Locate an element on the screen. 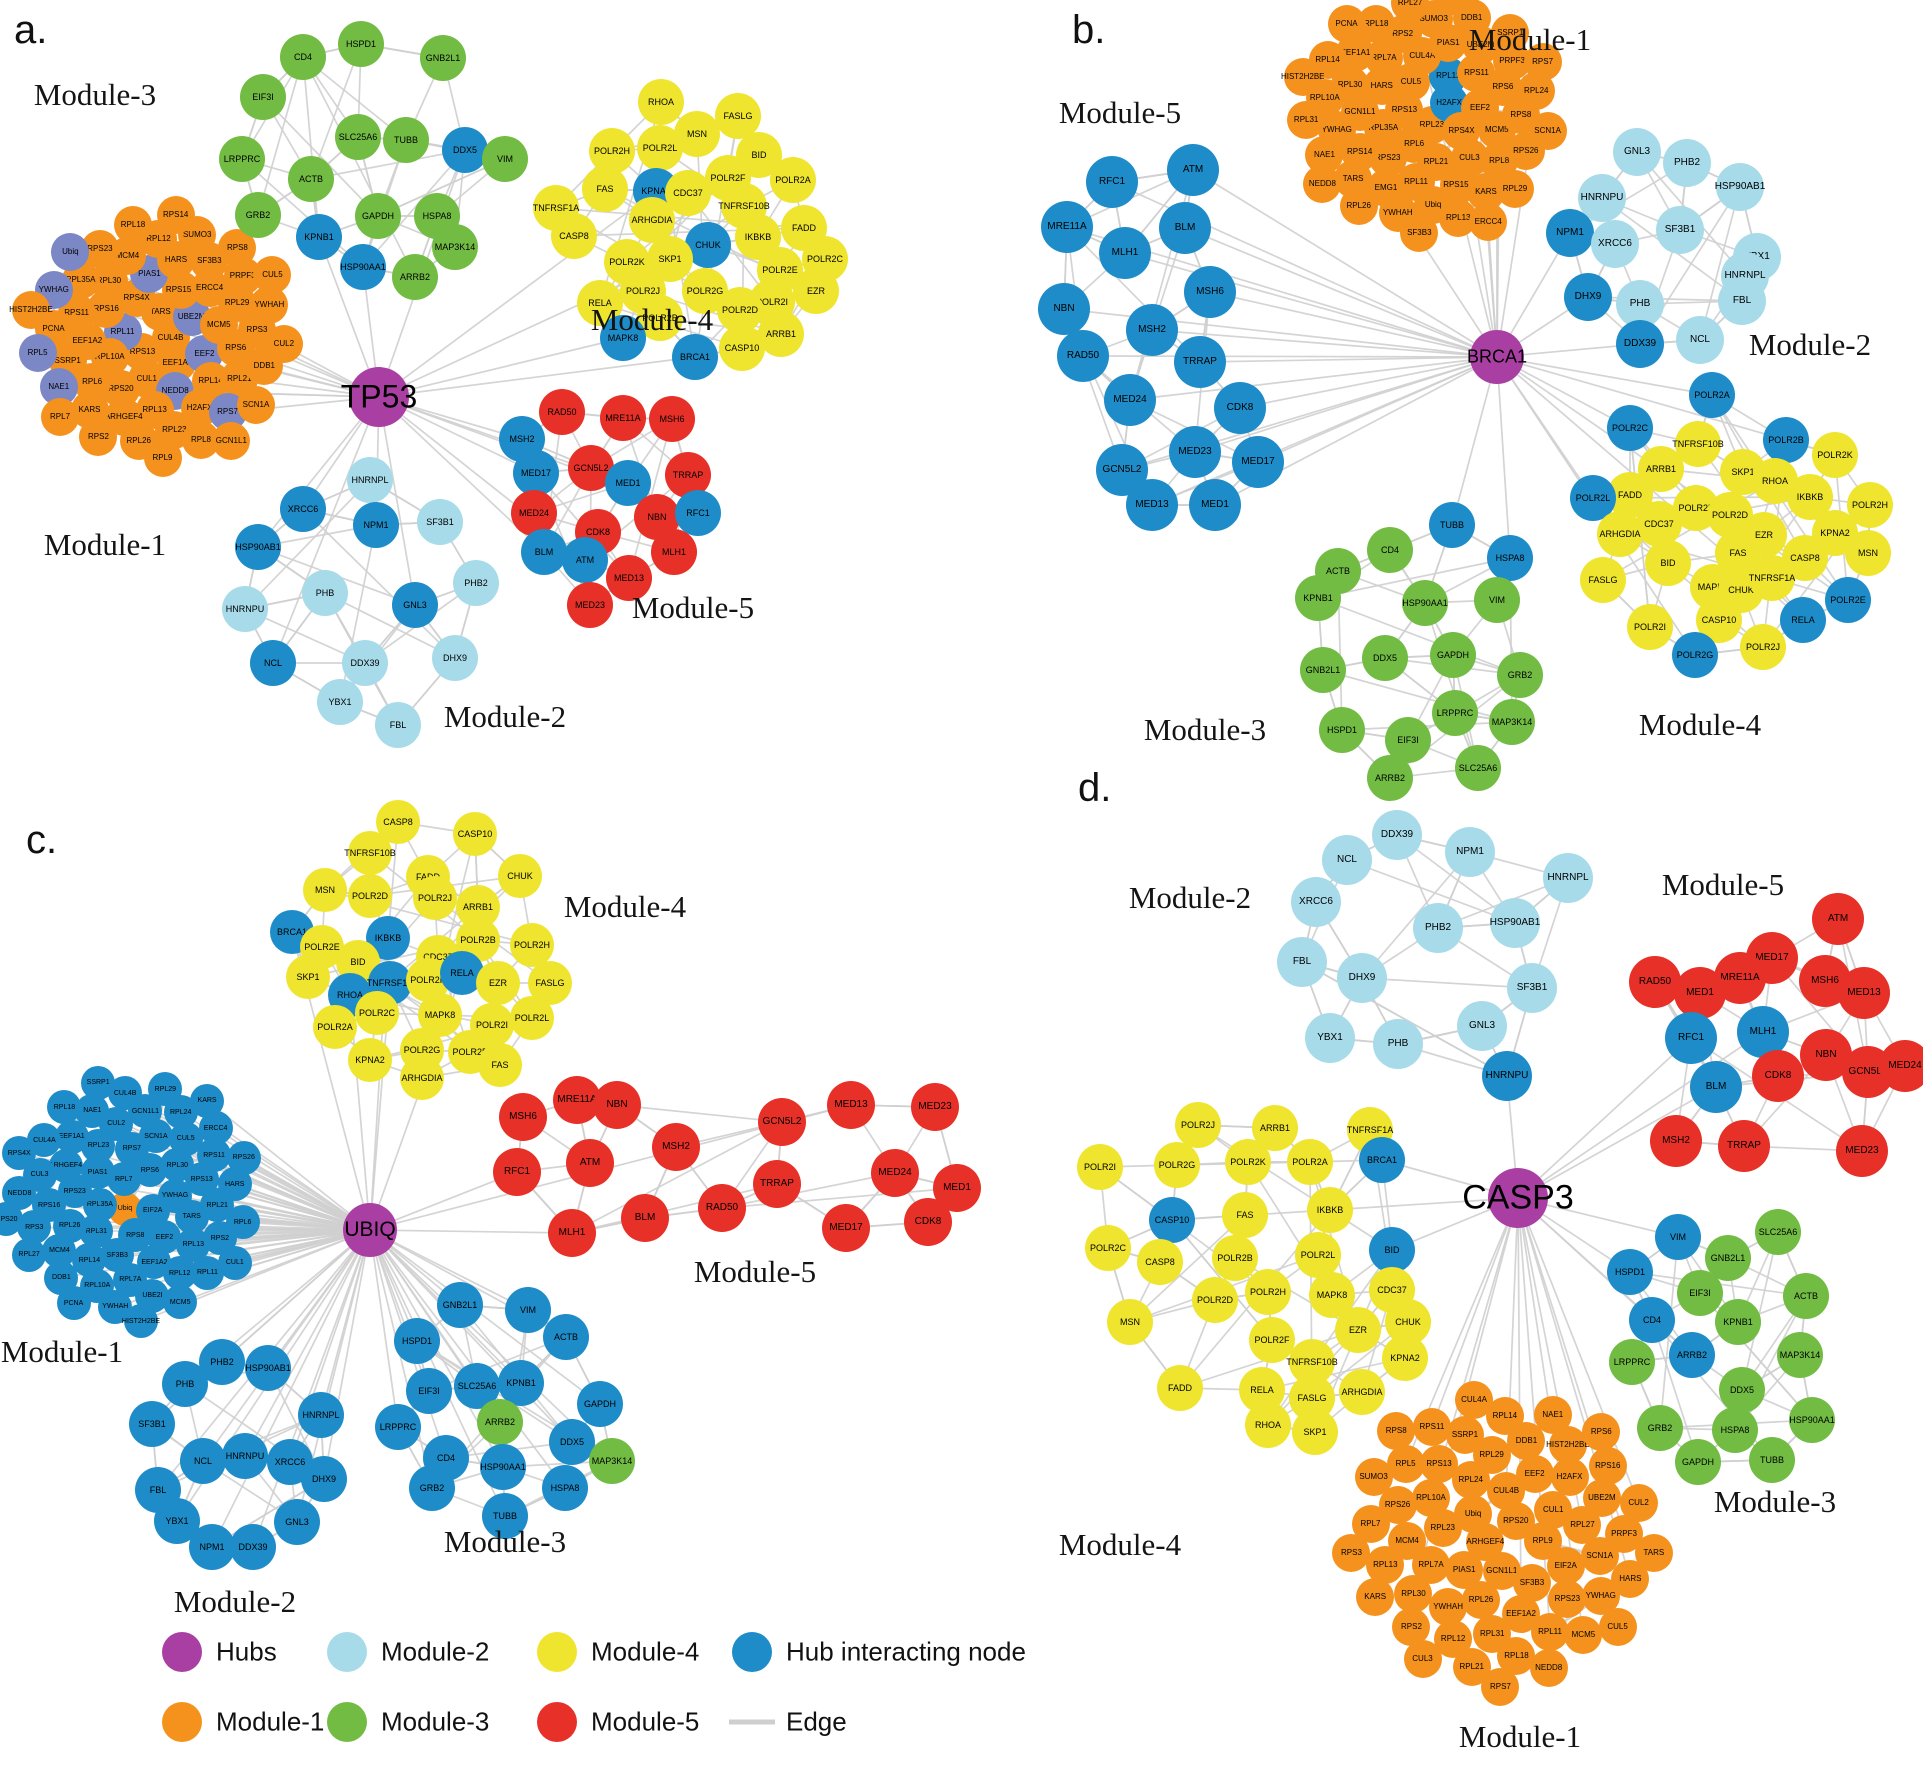 The height and width of the screenshot is (1775, 1923). node-NAE1: NAE1 is located at coordinates (1552, 1414).